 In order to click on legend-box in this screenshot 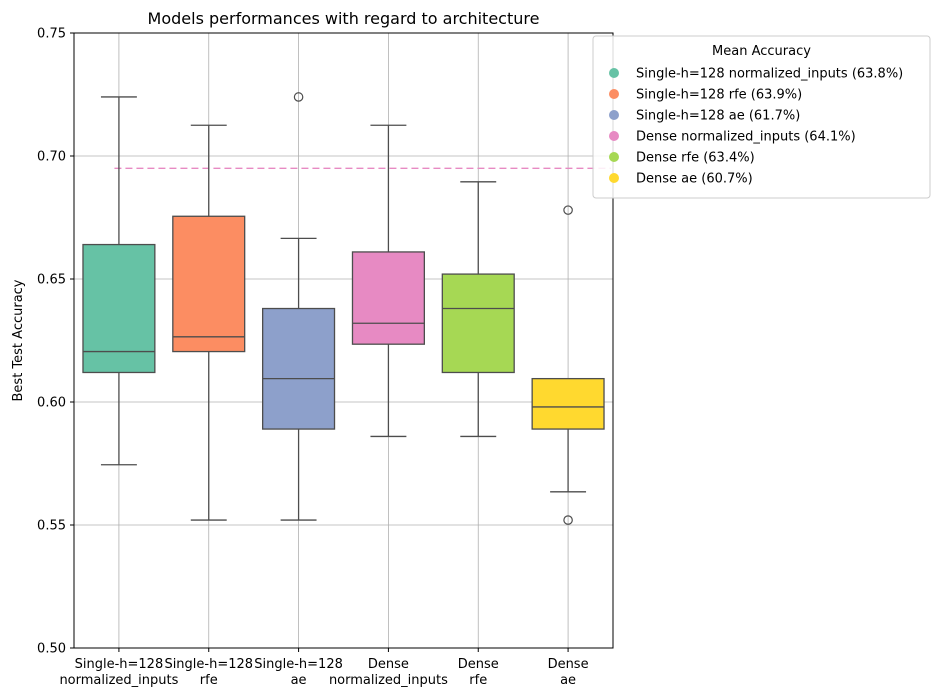, I will do `click(761, 117)`.